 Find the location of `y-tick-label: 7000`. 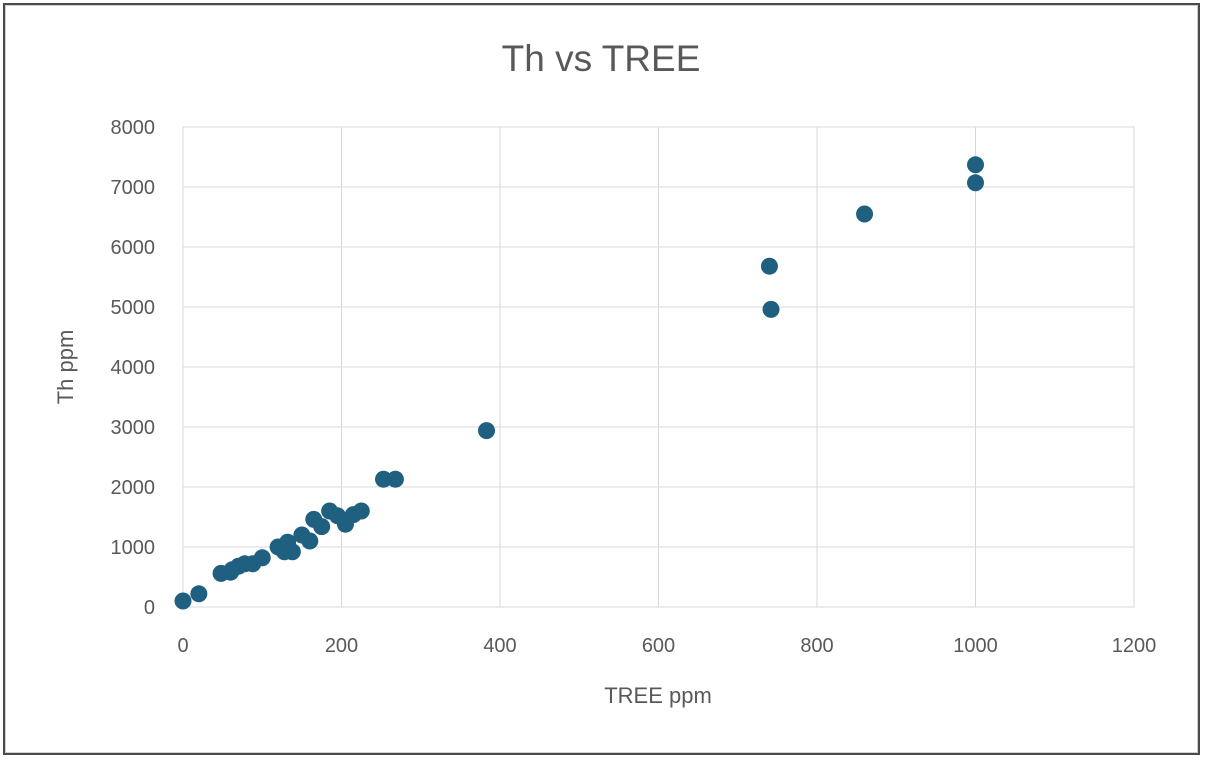

y-tick-label: 7000 is located at coordinates (133, 188).